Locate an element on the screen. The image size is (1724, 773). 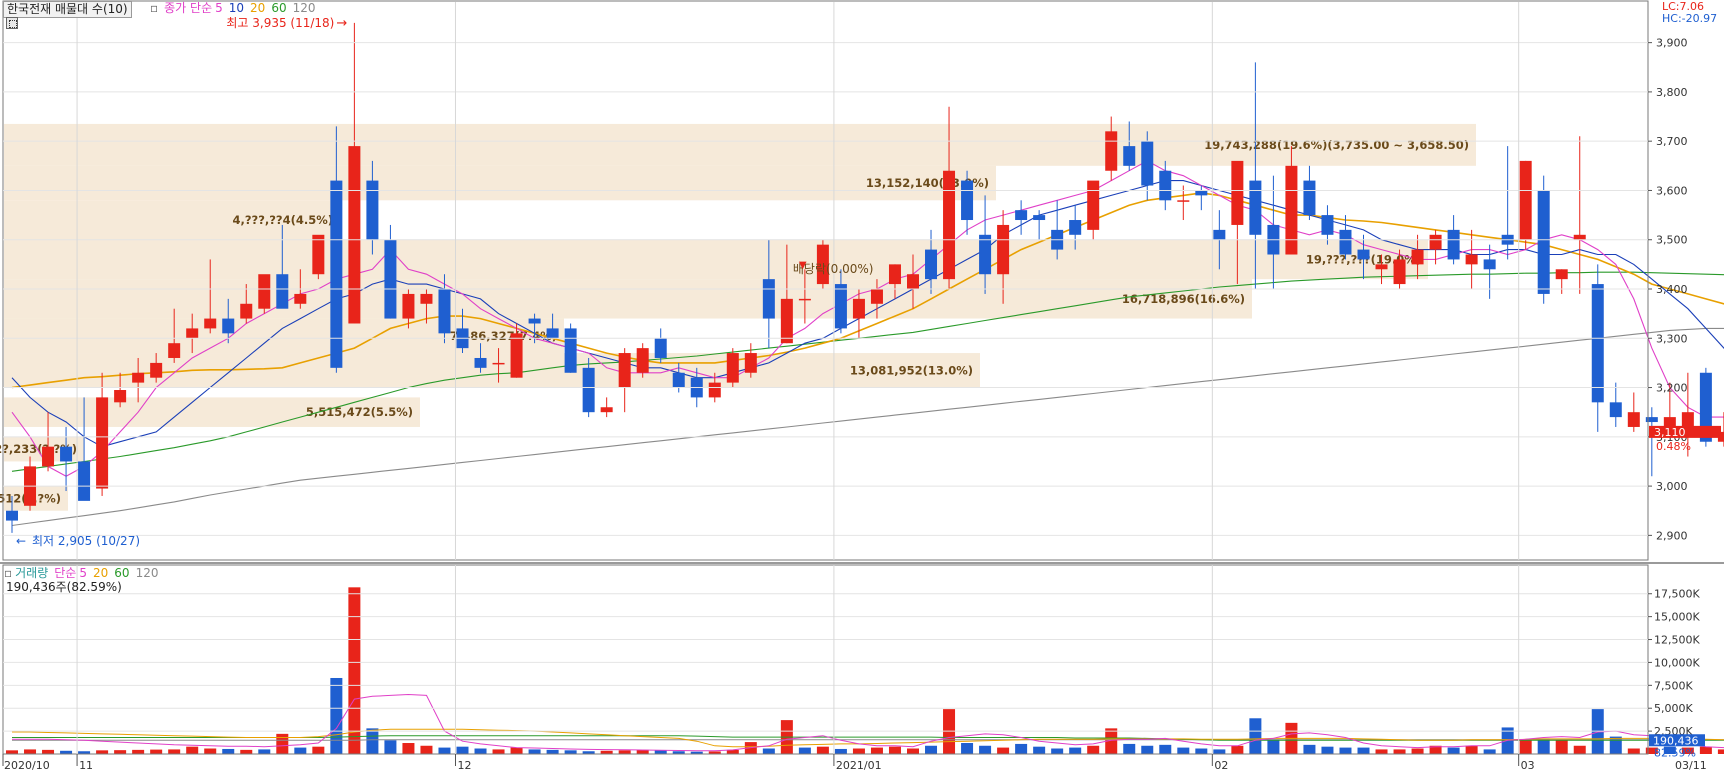
price-tick-label: 3,400 is located at coordinates (1672, 289).